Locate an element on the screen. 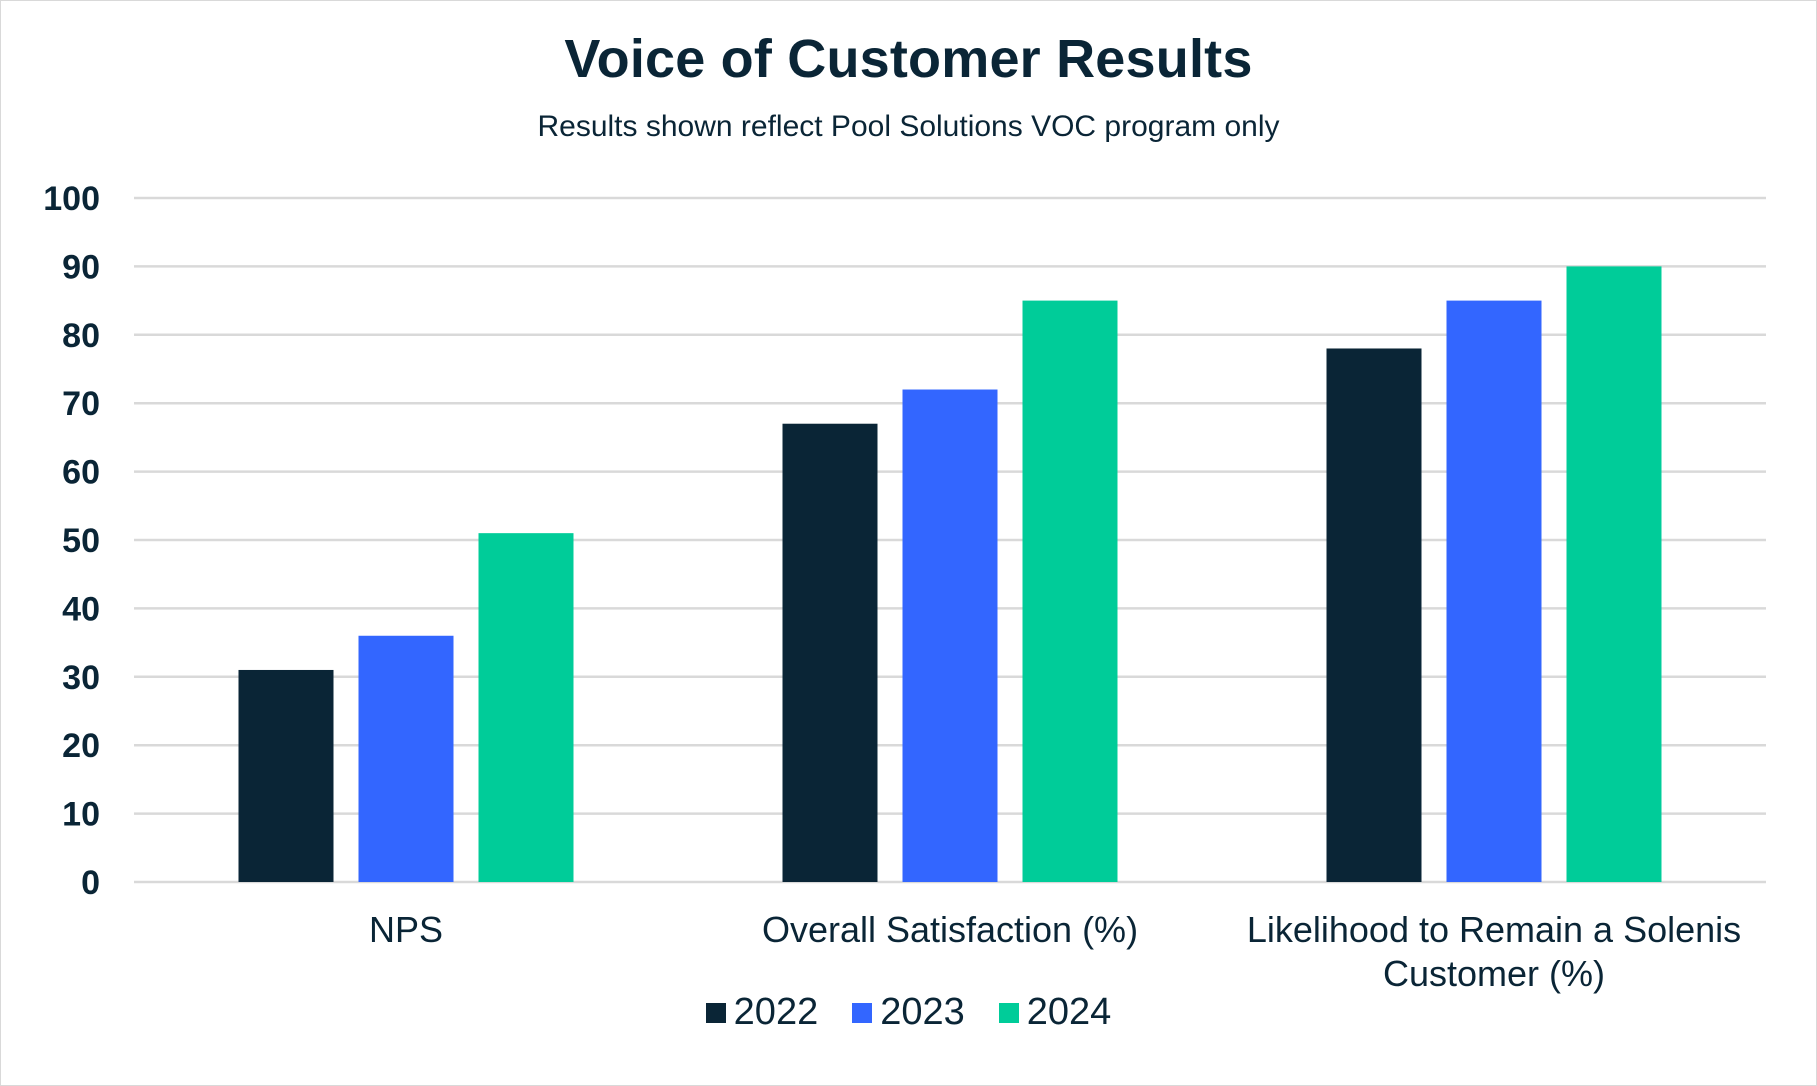 The height and width of the screenshot is (1086, 1817). y-tick-label: 70 is located at coordinates (81, 404).